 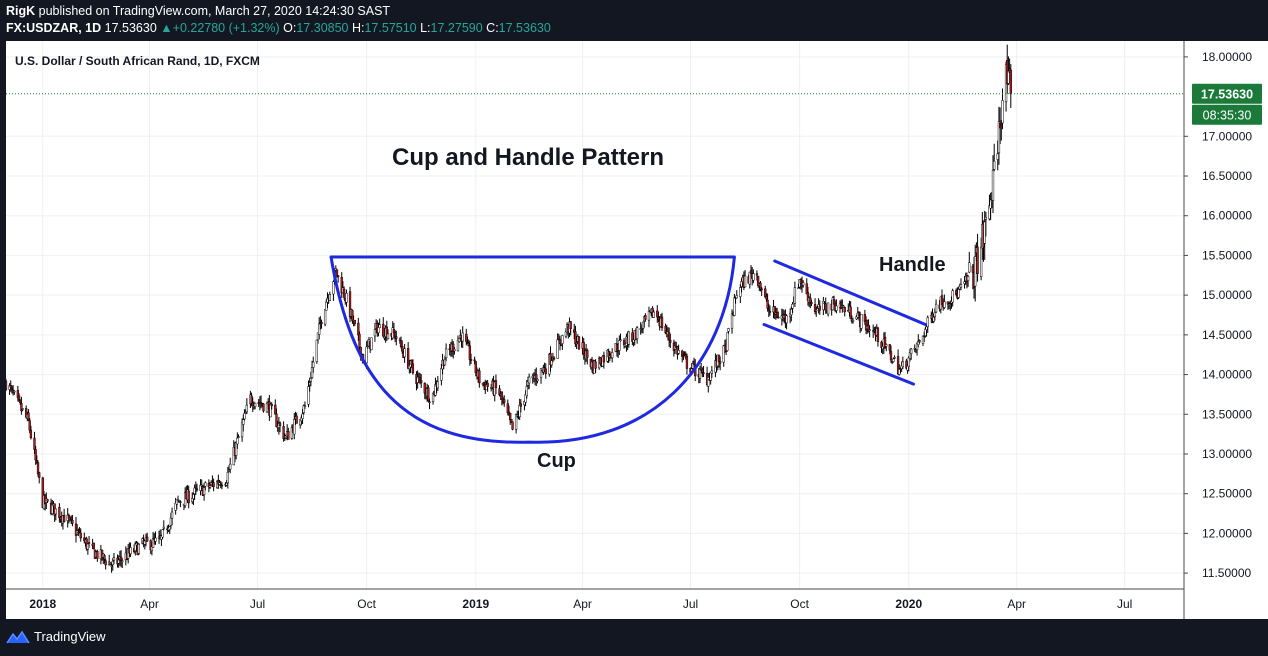 What do you see at coordinates (21, 11) in the screenshot?
I see `author-name: RigK` at bounding box center [21, 11].